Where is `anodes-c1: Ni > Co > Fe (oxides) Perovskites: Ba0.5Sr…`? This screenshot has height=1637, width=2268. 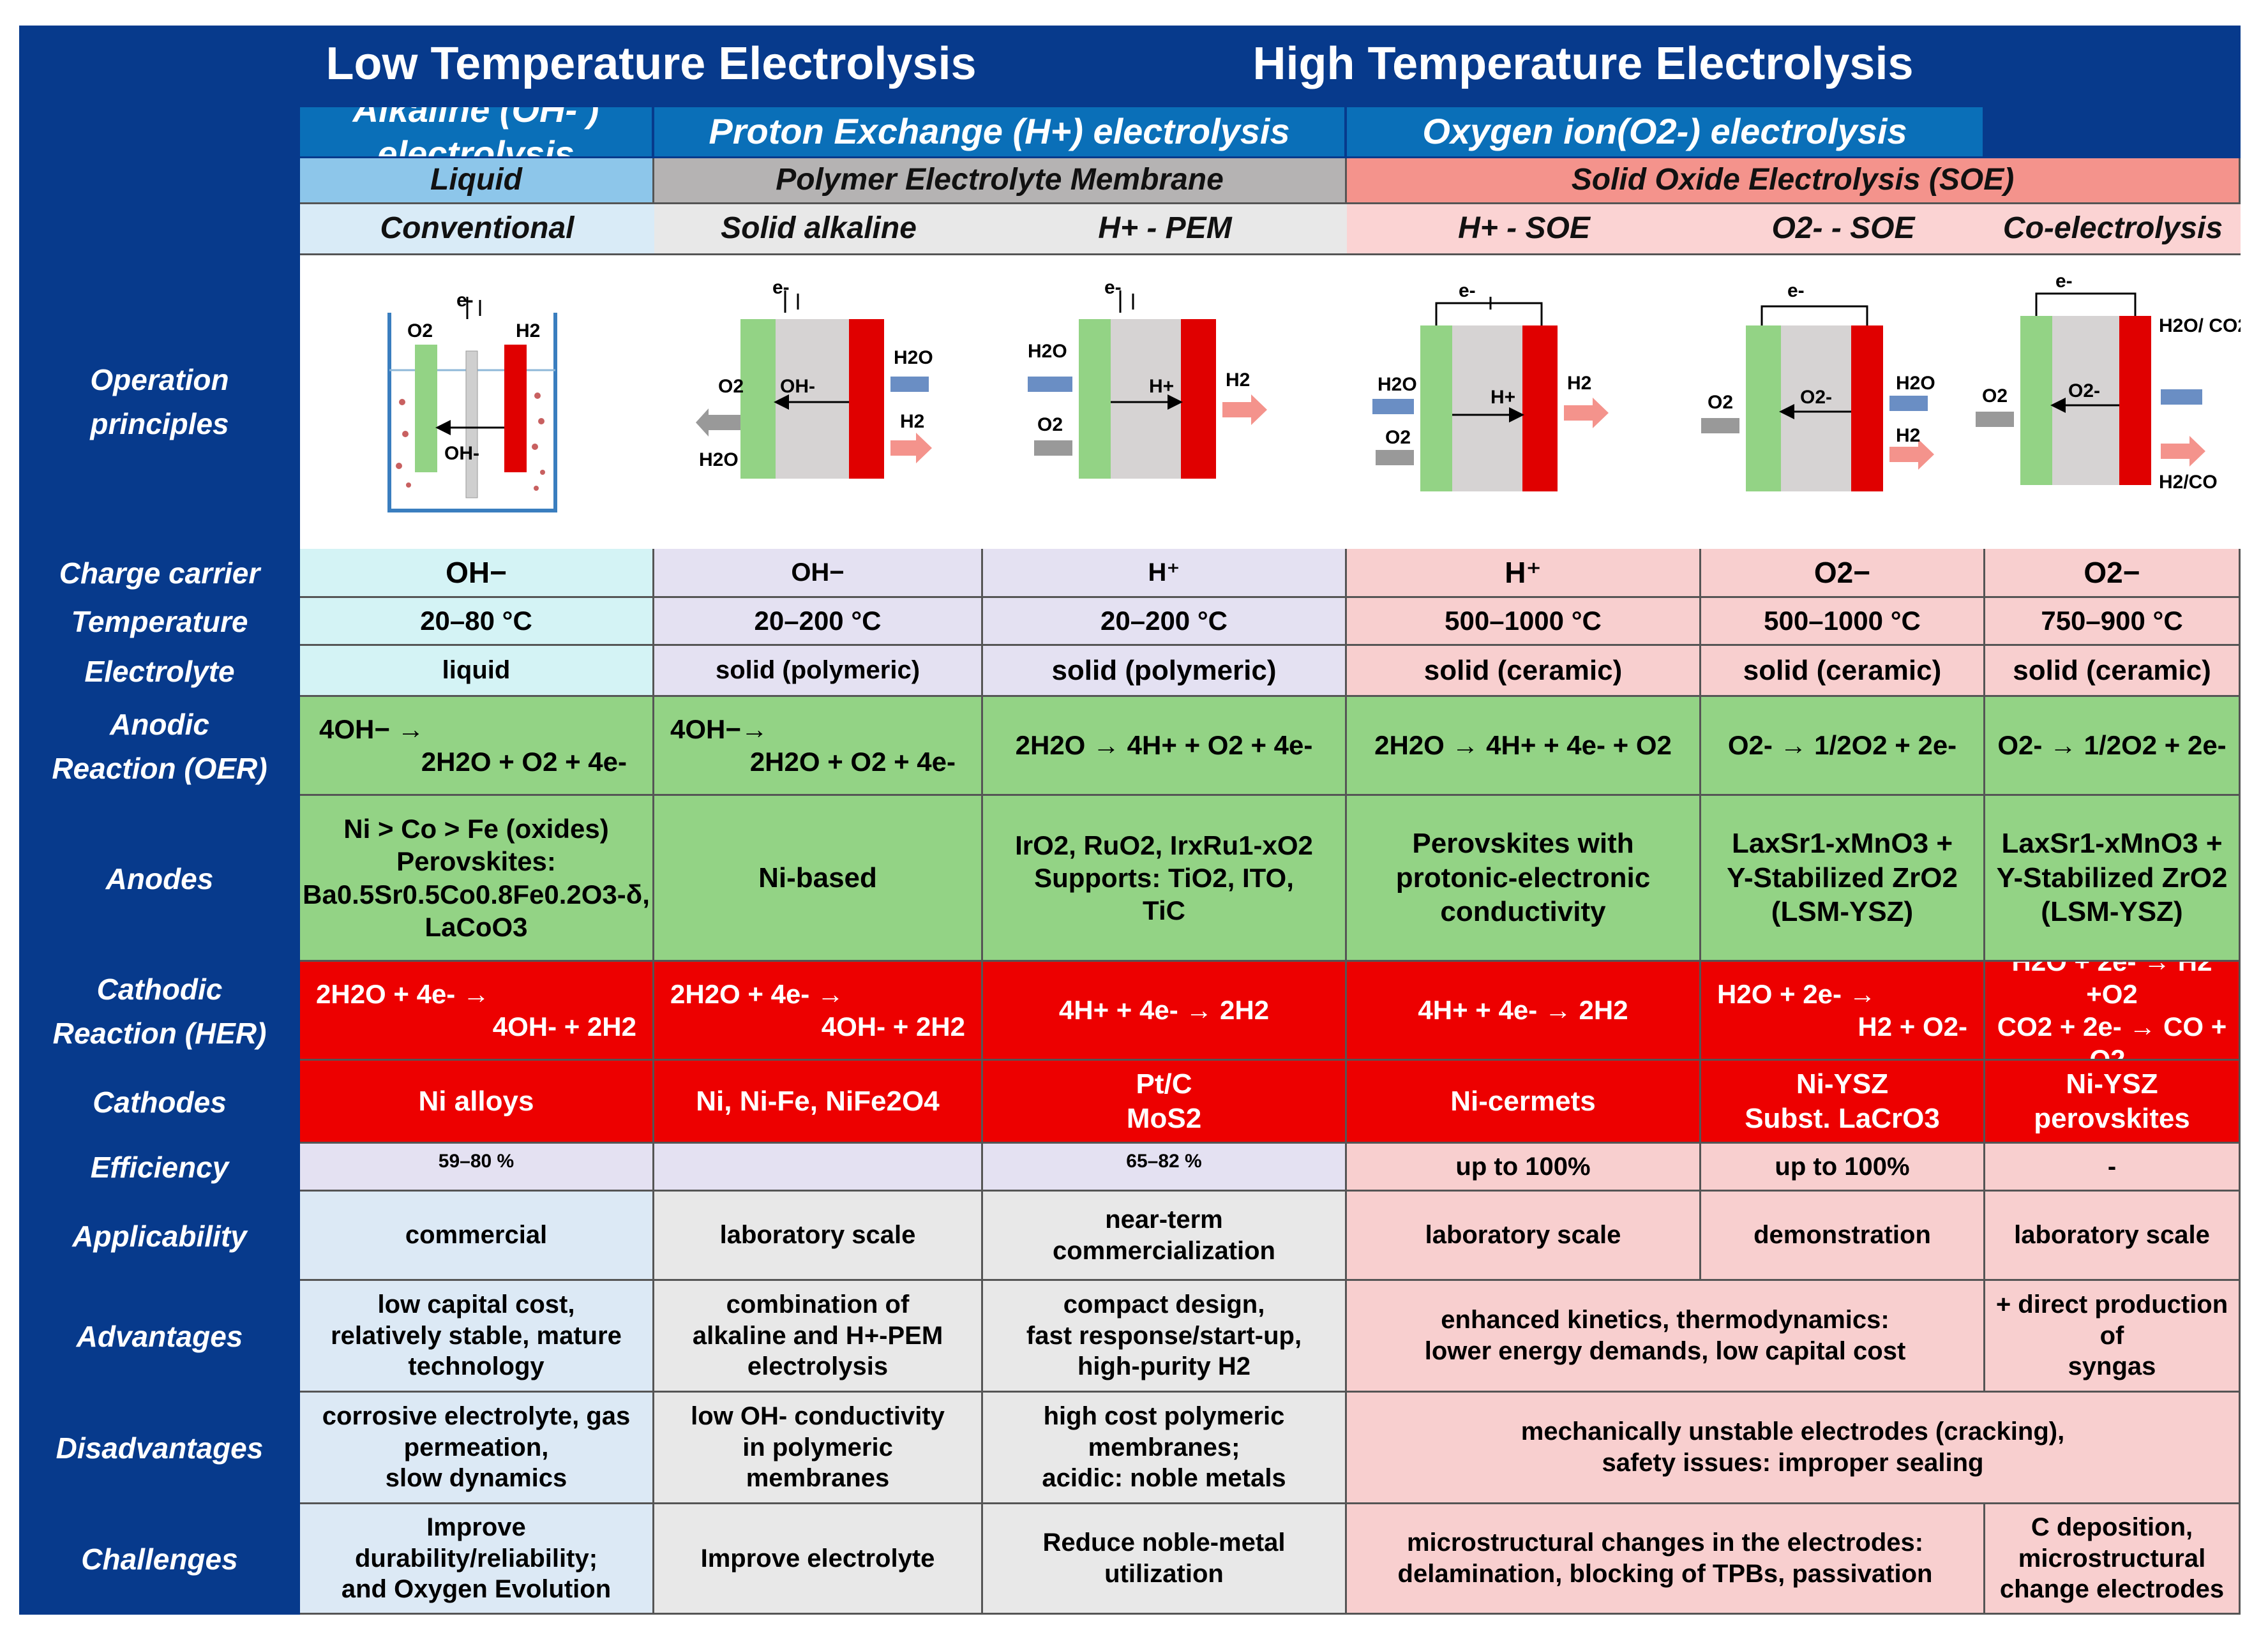 anodes-c1: Ni > Co > Fe (oxides) Perovskites: Ba0.5Sr… is located at coordinates (477, 879).